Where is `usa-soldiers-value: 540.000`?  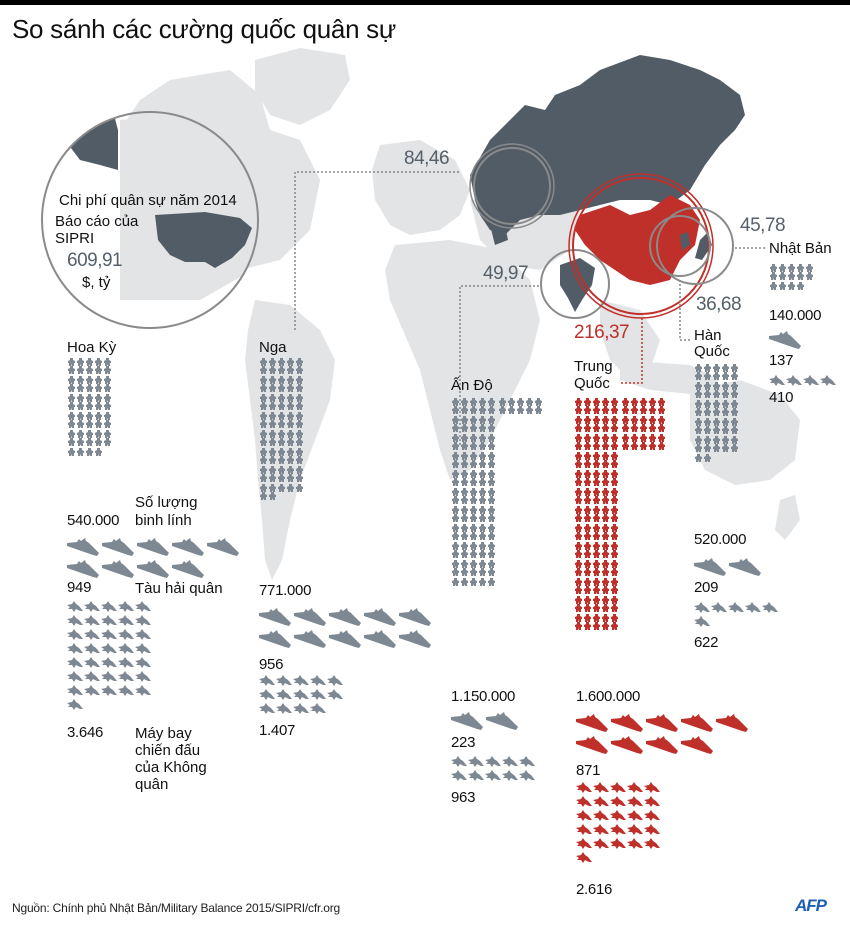 usa-soldiers-value: 540.000 is located at coordinates (93, 520).